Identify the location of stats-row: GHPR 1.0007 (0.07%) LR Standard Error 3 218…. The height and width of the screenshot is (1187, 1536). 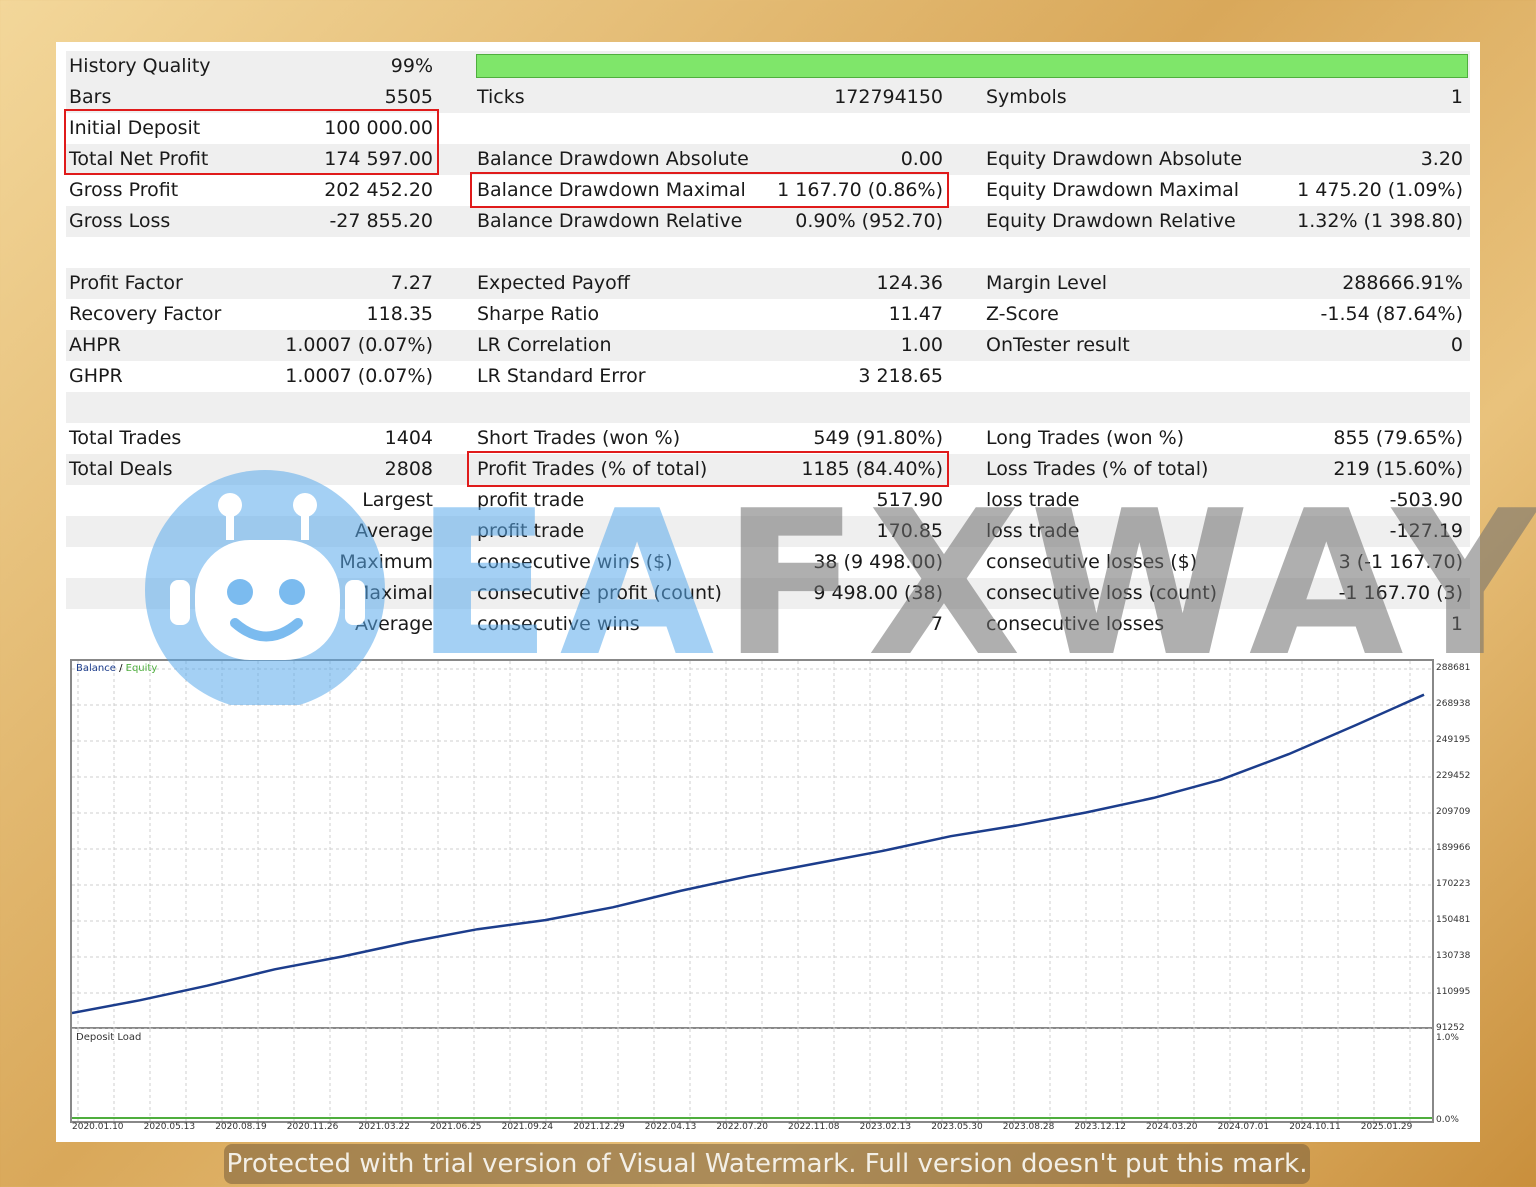
(768, 376).